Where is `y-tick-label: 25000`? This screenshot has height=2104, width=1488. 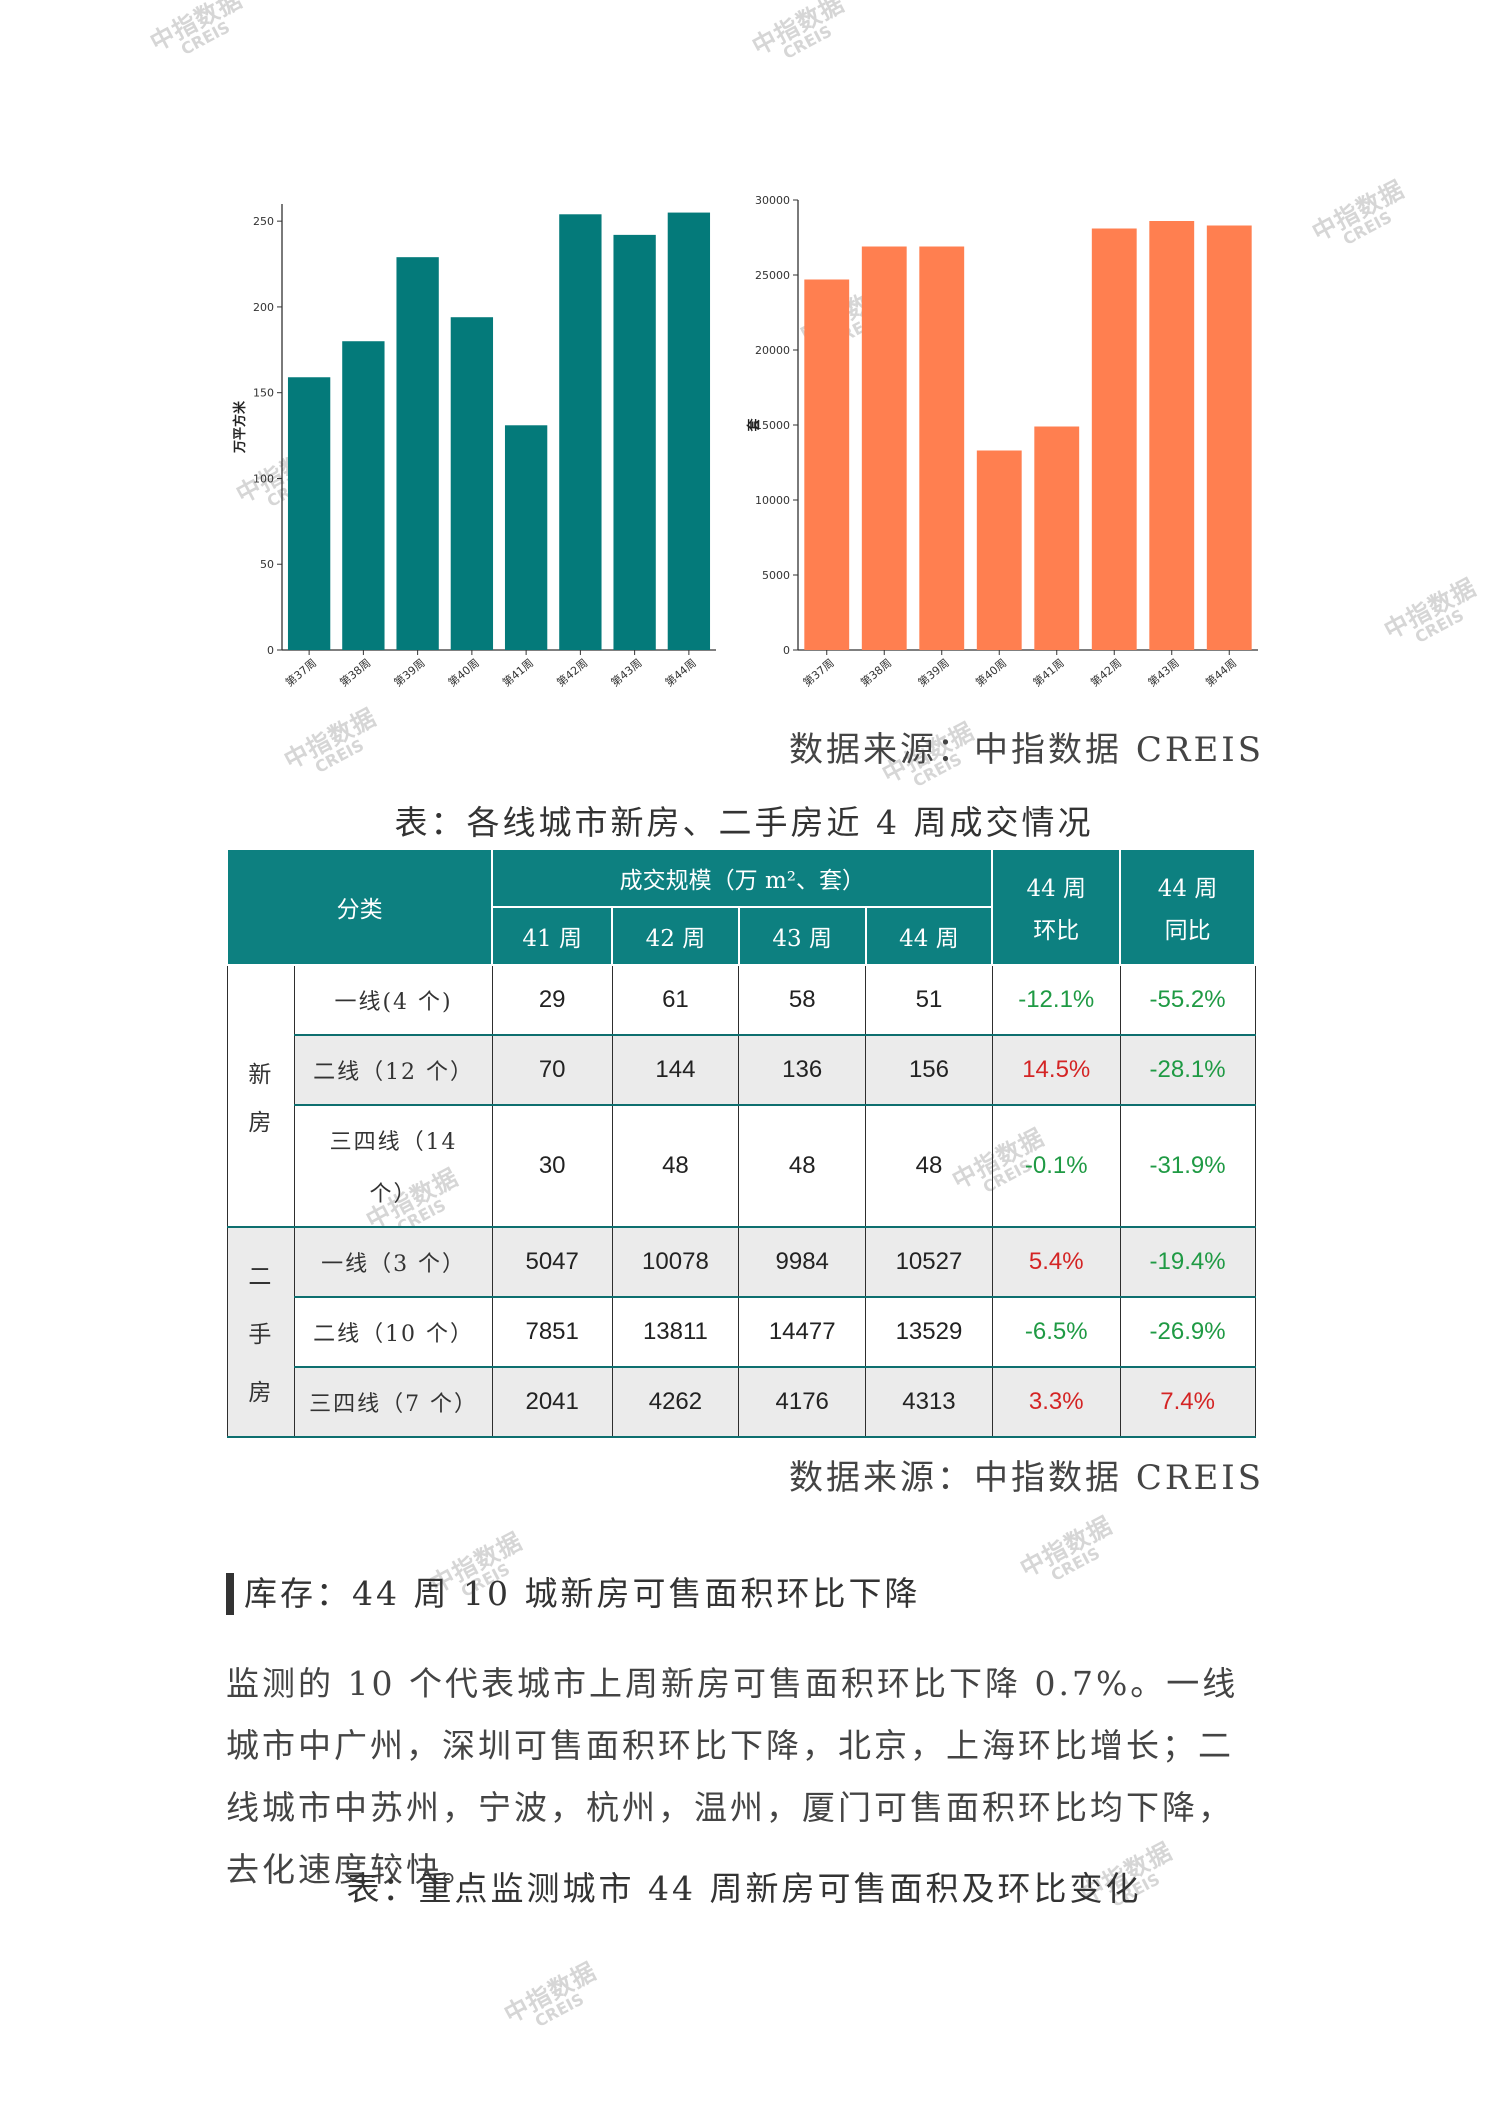 y-tick-label: 25000 is located at coordinates (772, 275).